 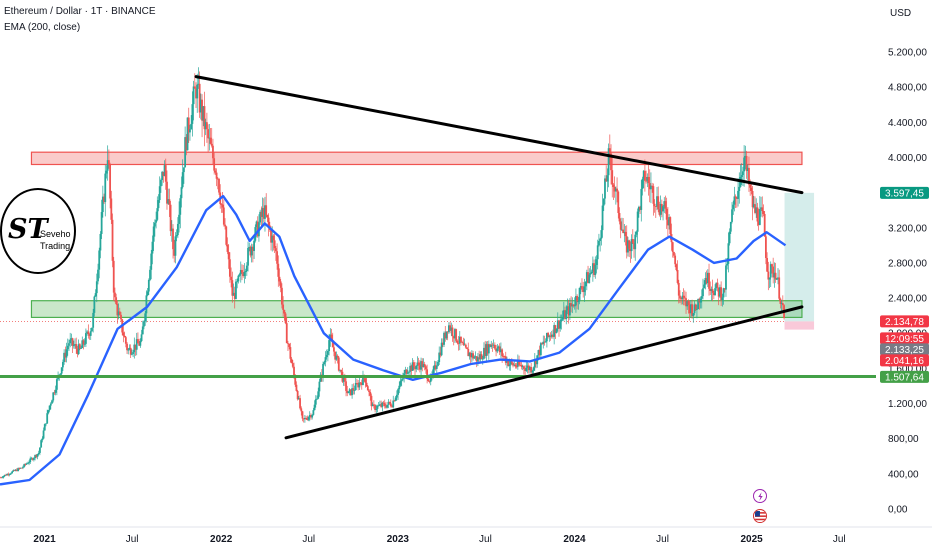 What do you see at coordinates (799, 257) in the screenshot?
I see `target-zone-box` at bounding box center [799, 257].